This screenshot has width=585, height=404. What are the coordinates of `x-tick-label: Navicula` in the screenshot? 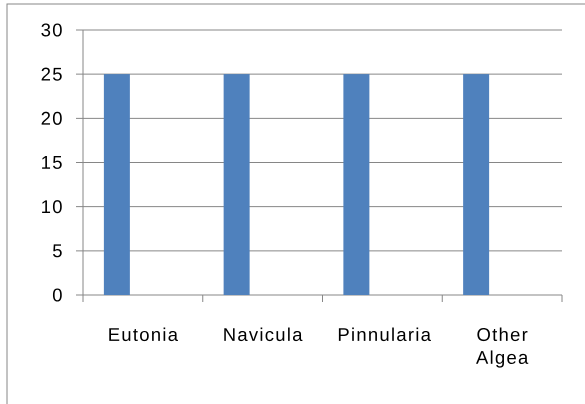 It's located at (263, 335).